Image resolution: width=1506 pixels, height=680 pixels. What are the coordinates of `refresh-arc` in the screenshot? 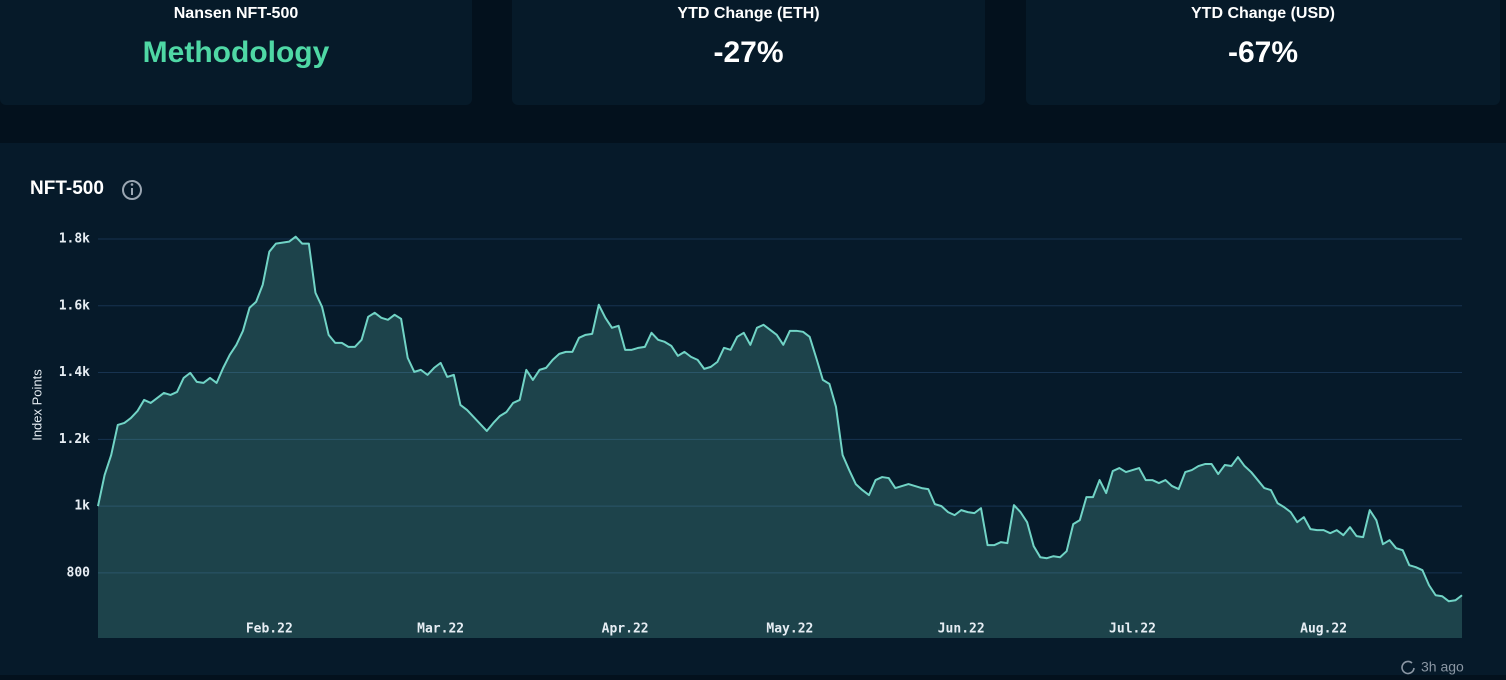 It's located at (1408, 667).